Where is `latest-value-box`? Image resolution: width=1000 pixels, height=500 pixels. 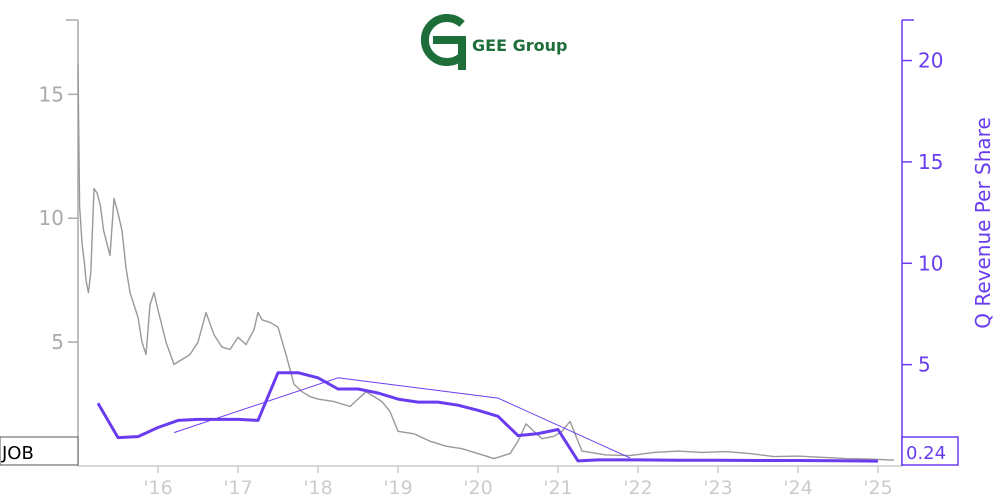
latest-value-box is located at coordinates (930, 451).